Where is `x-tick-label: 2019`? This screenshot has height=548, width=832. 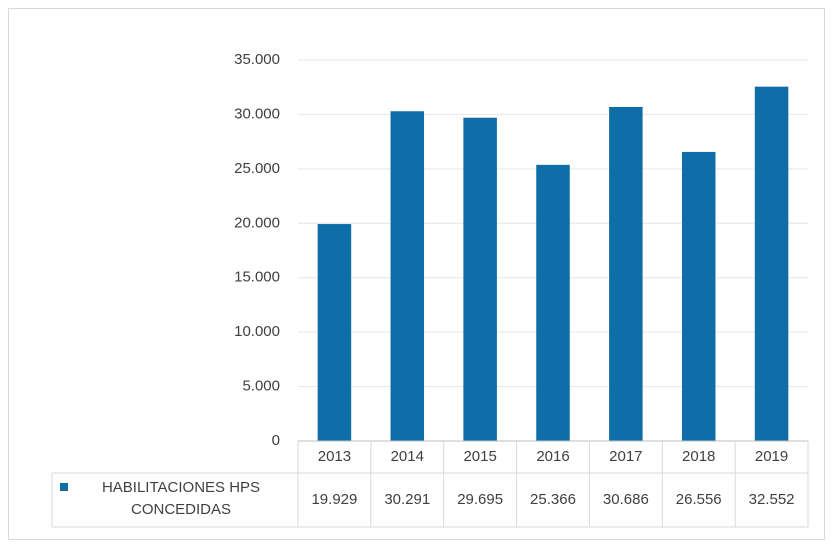
x-tick-label: 2019 is located at coordinates (771, 456).